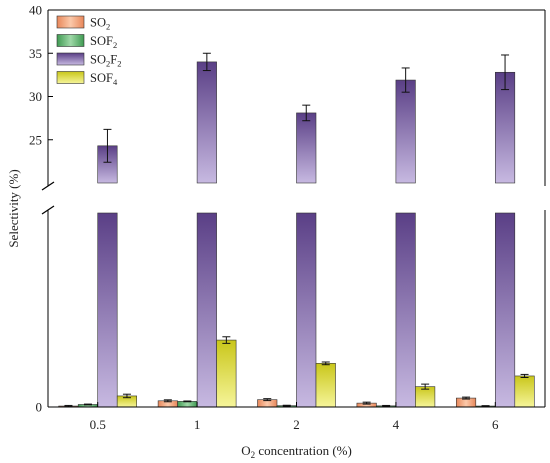  I want to click on legend-label-sof2: SOF2, so click(103, 42).